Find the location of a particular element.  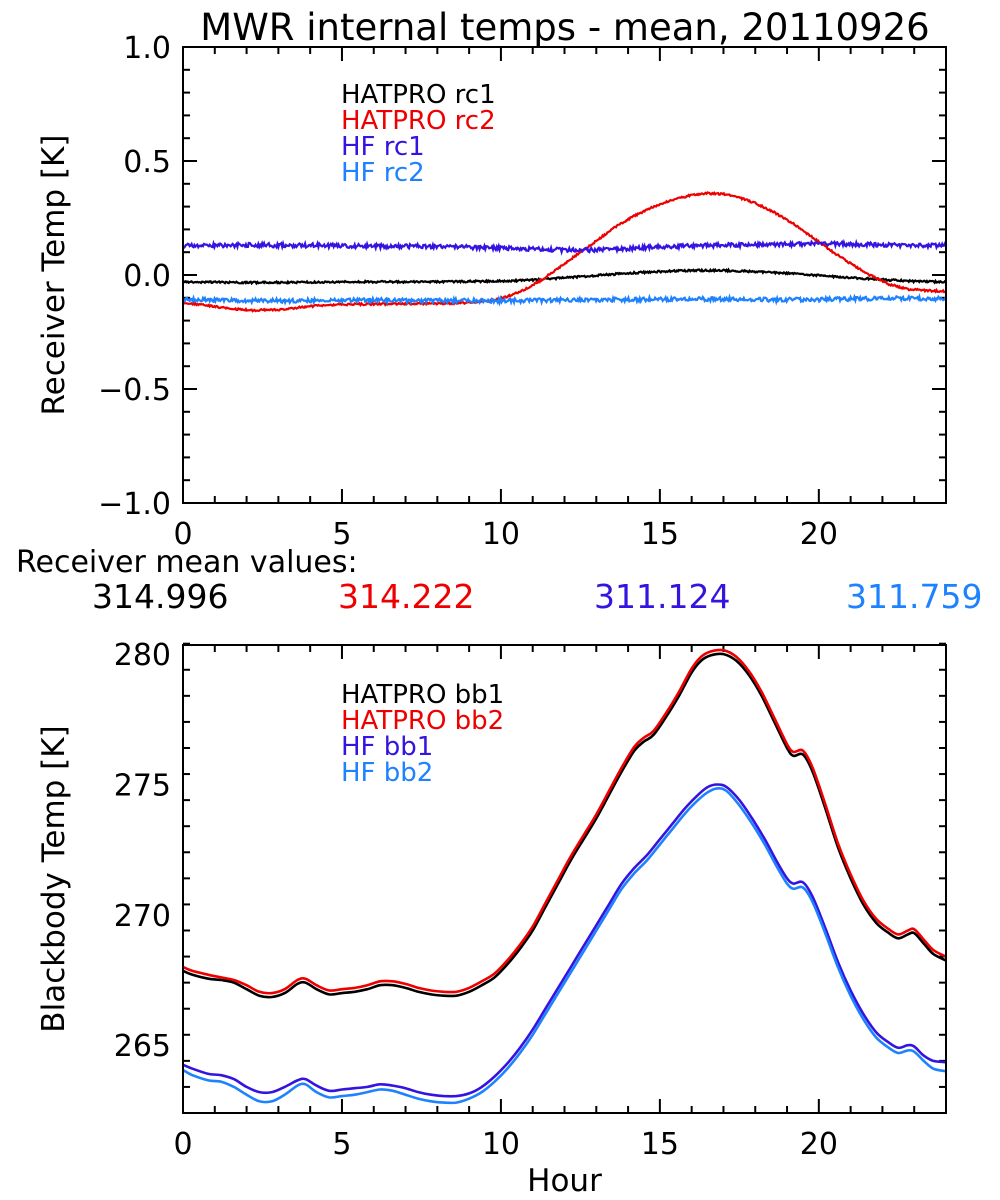

y-tick-label: −1.0 is located at coordinates (134, 504).